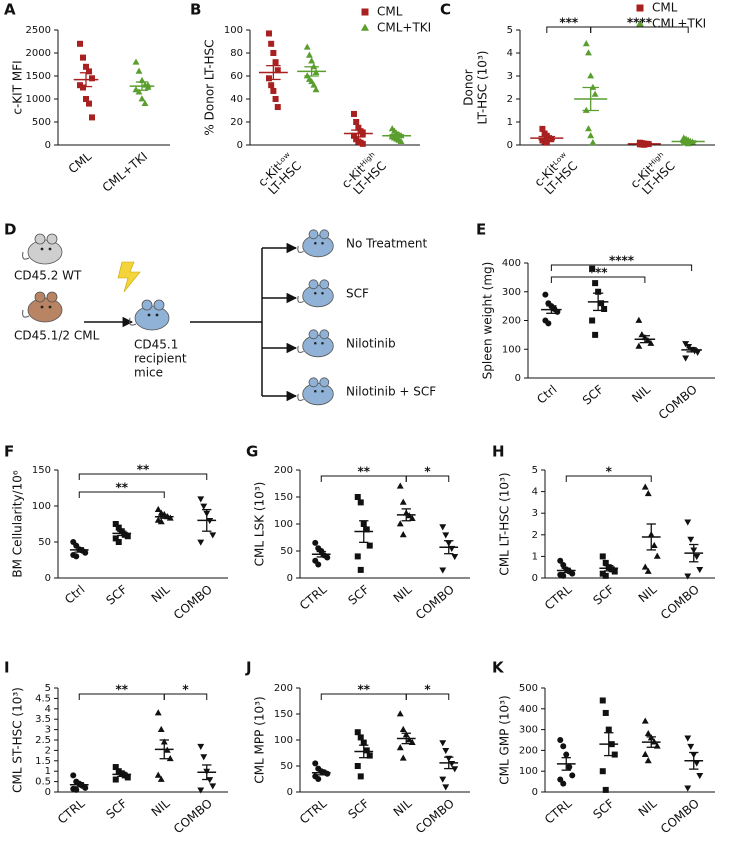  I want to click on significance-bracket, so click(598, 279).